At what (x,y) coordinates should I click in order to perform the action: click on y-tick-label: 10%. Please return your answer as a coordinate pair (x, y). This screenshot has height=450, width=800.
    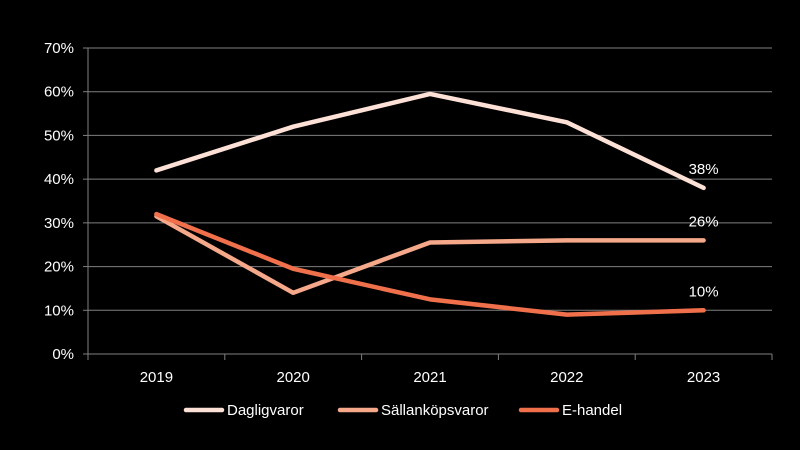
    Looking at the image, I should click on (59, 310).